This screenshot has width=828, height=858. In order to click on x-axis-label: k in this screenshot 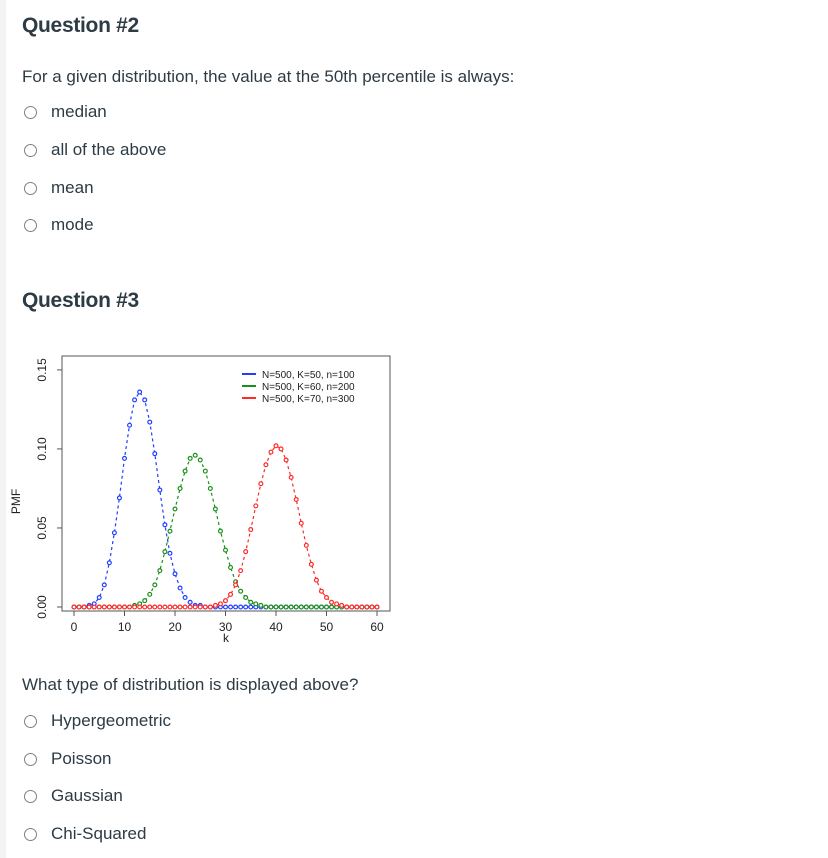, I will do `click(226, 638)`.